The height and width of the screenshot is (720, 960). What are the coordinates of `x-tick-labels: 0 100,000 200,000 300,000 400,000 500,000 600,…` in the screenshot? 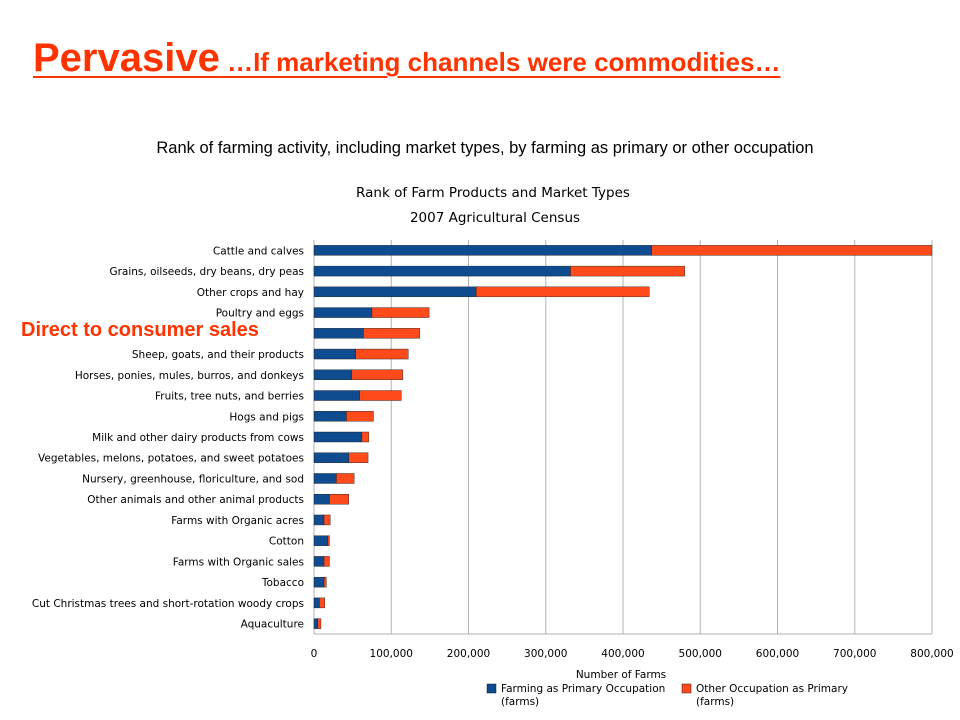 It's located at (632, 654).